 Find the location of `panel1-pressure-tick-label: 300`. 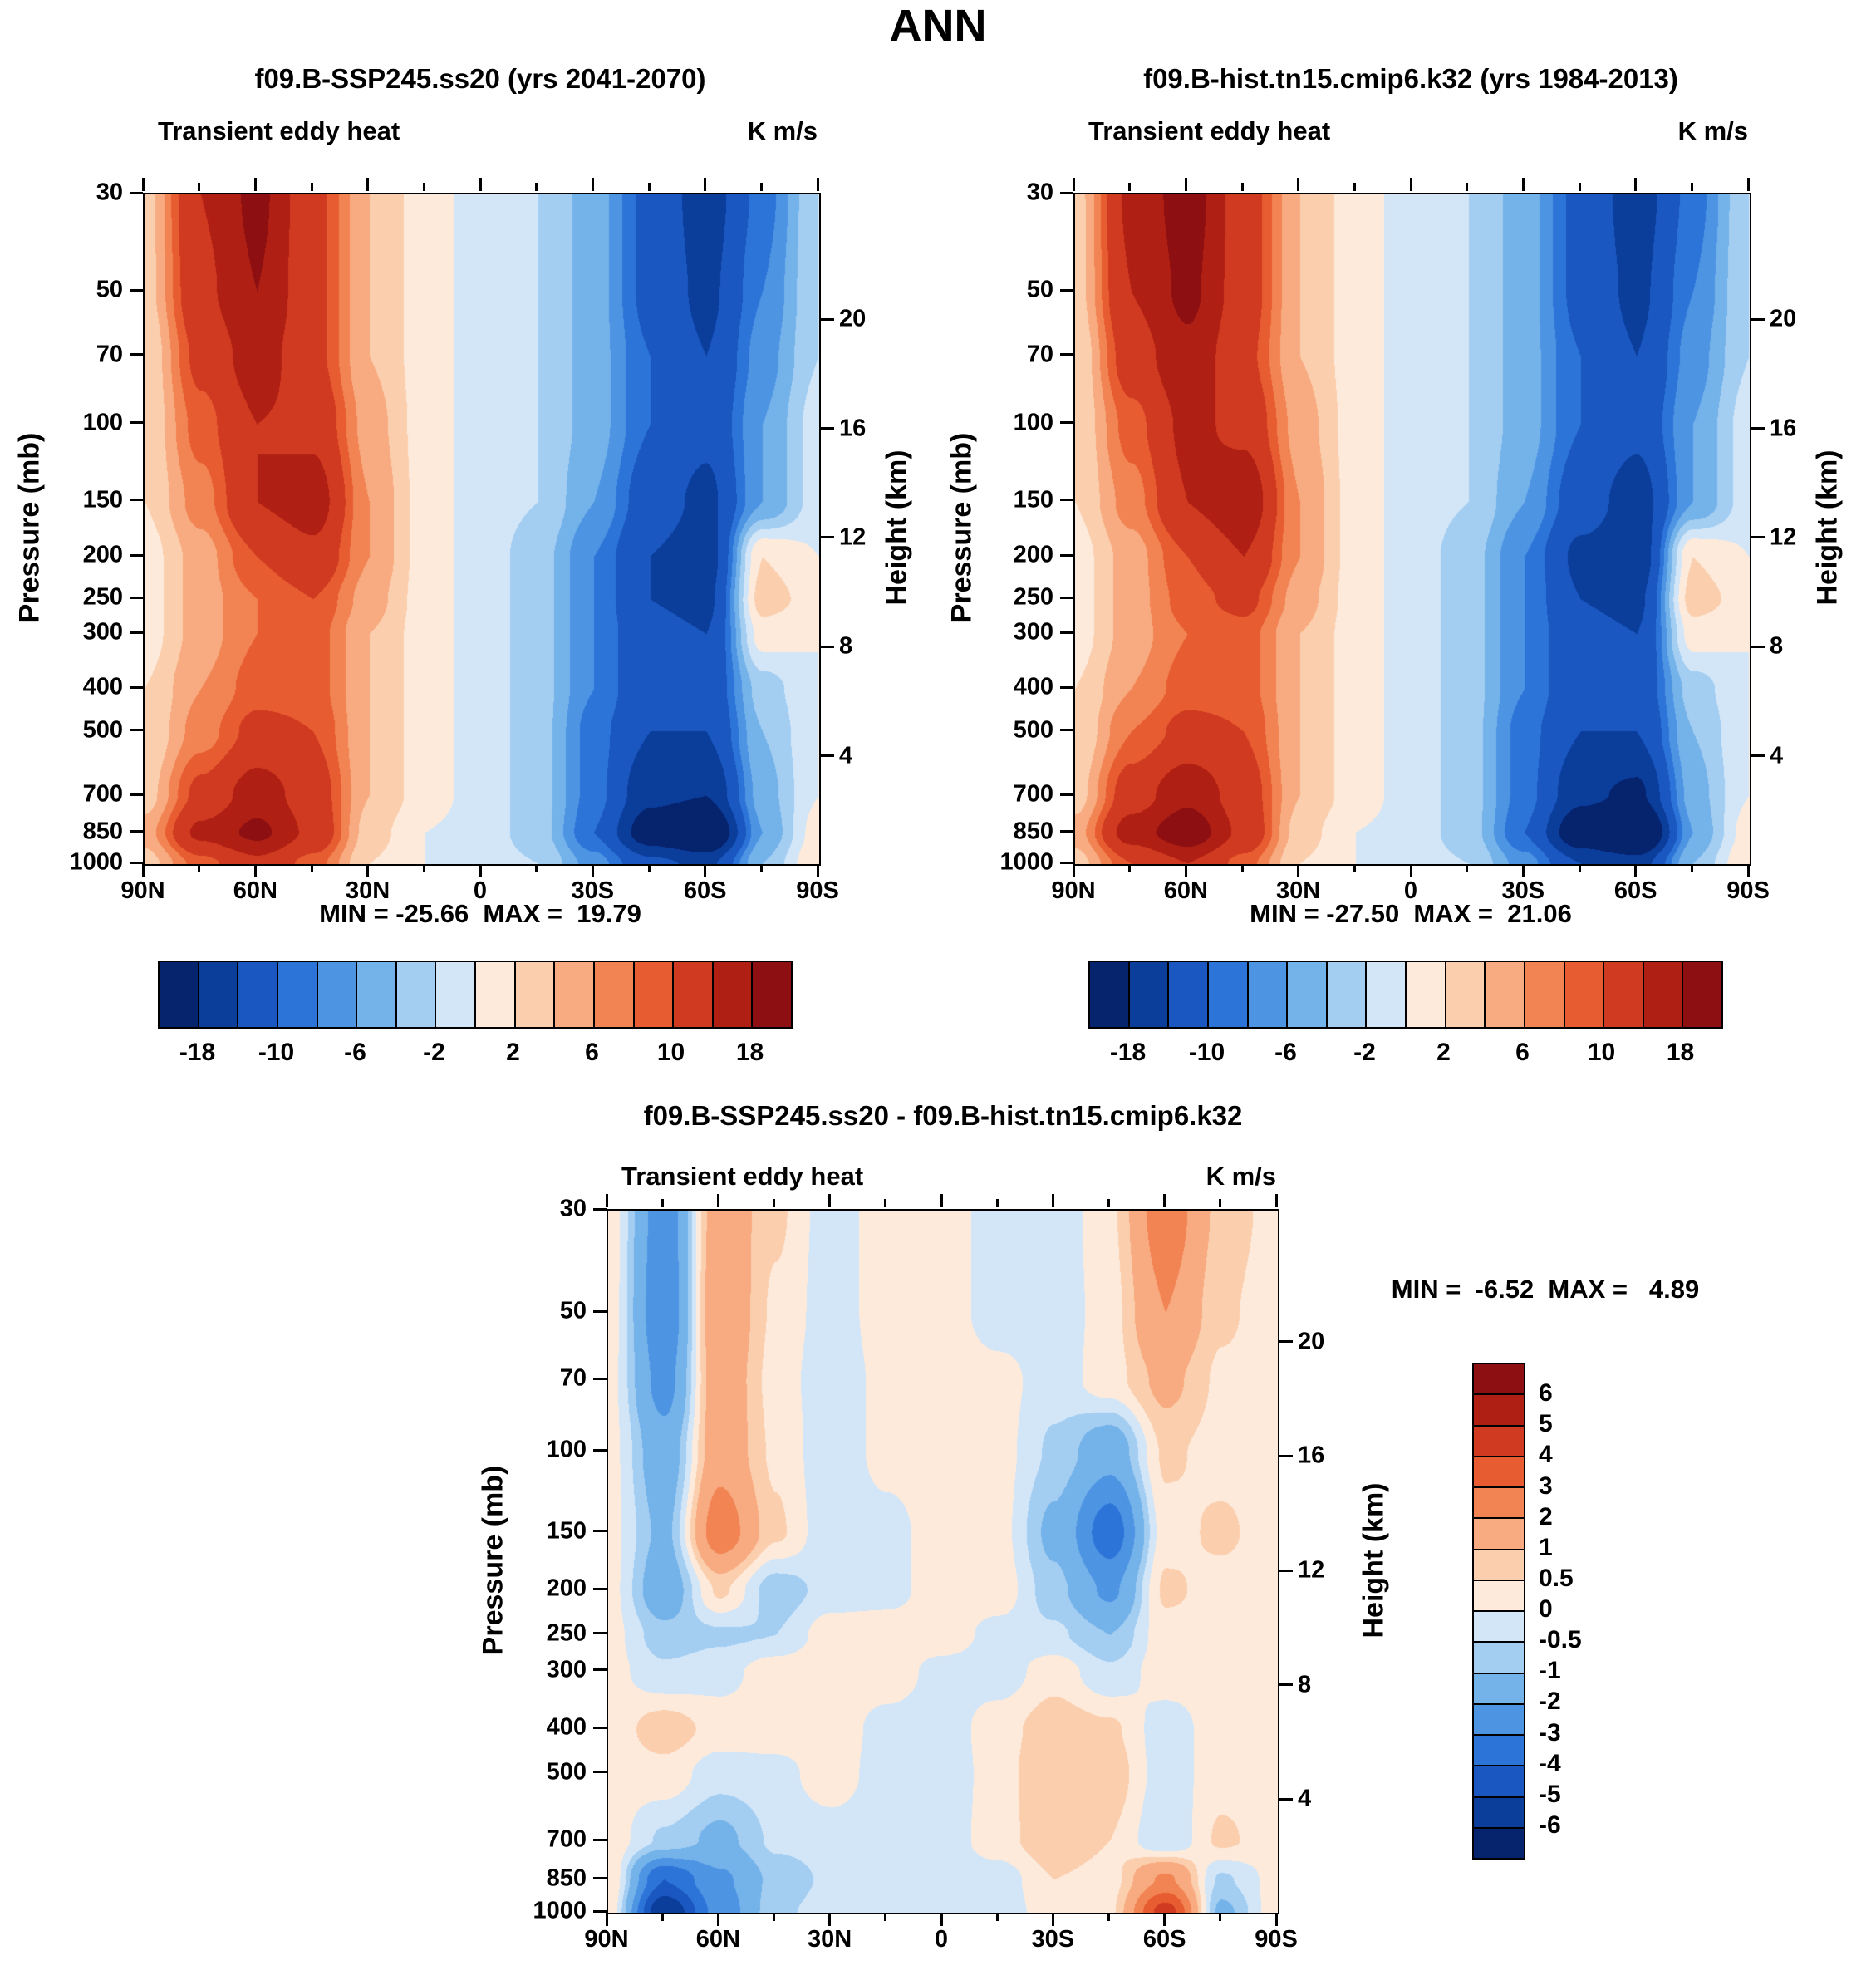

panel1-pressure-tick-label: 300 is located at coordinates (102, 632).